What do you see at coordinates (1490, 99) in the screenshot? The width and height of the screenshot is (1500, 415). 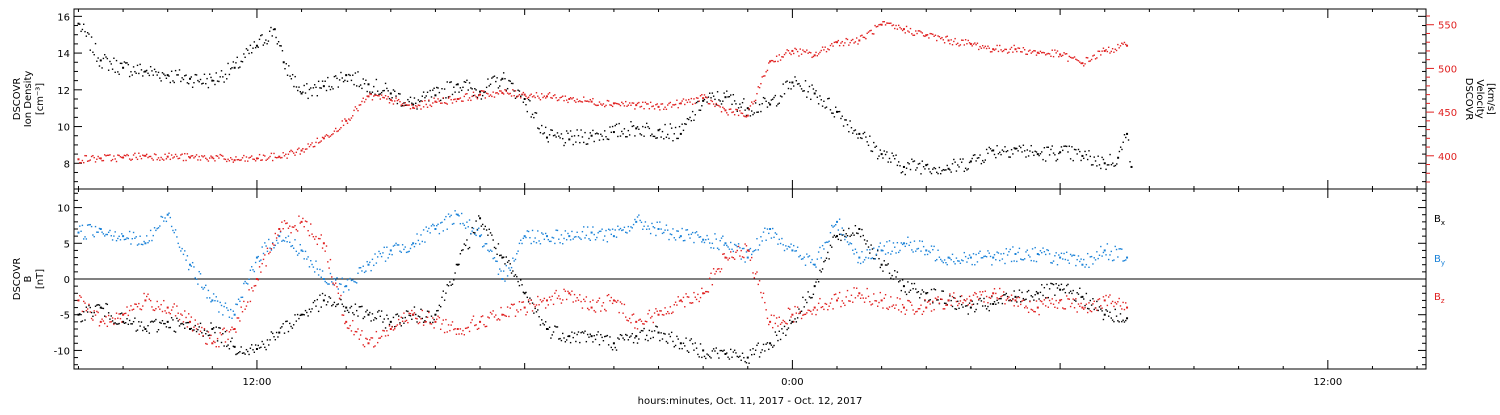 I see `velocity-axis-label-line3: [km/s]` at bounding box center [1490, 99].